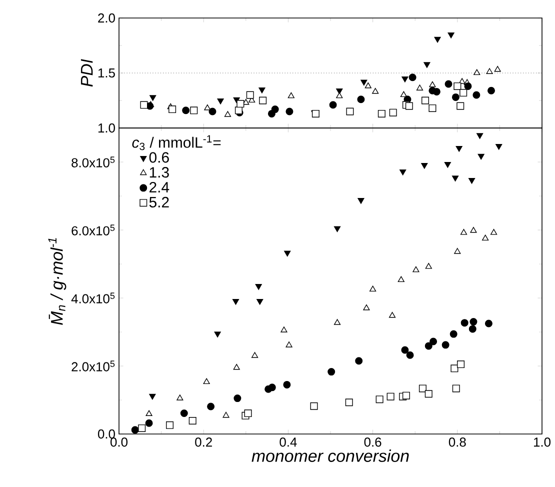  I want to click on y-tick-label: 6.0x10$^{5}$, so click(93, 230).